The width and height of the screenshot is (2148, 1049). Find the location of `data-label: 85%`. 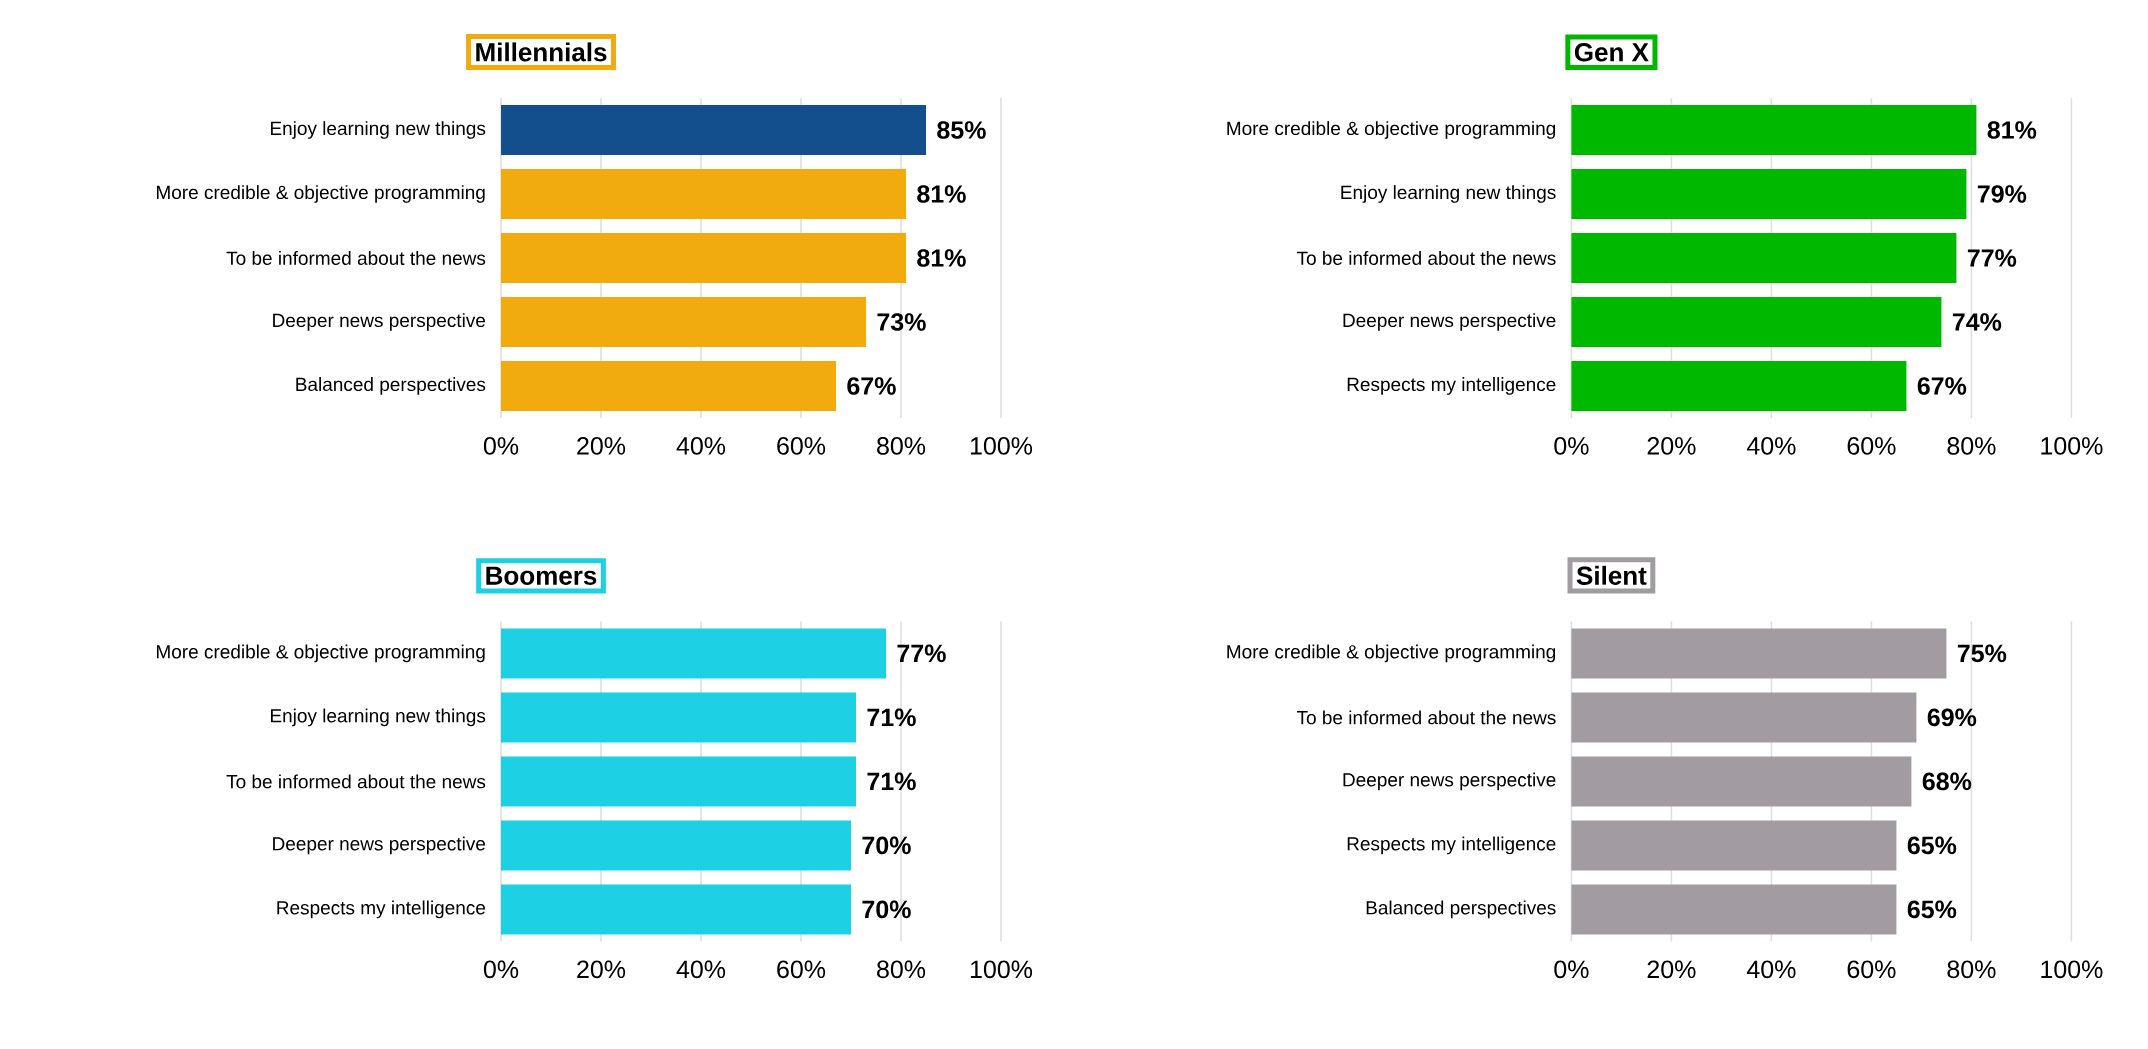

data-label: 85% is located at coordinates (961, 130).